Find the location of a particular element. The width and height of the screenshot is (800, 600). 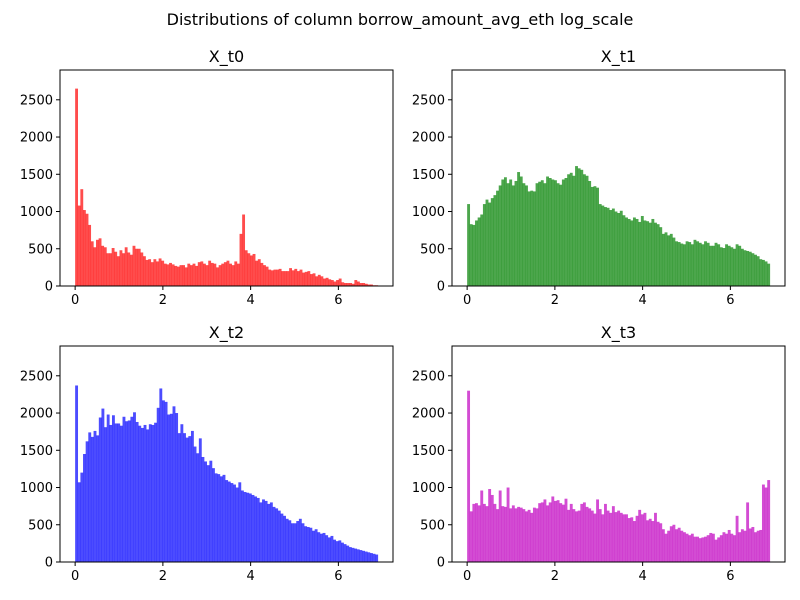

y-tick-label: 1000 is located at coordinates (36, 488).